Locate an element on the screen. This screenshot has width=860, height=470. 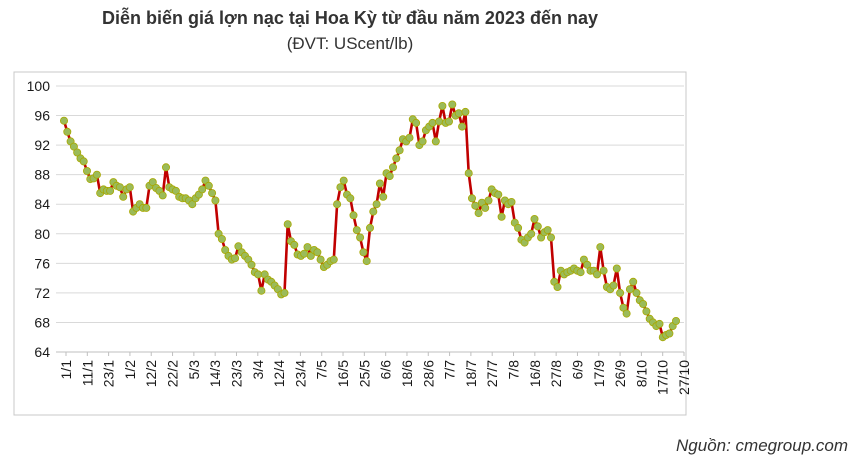
x-tick-label: 27/7 is located at coordinates (492, 373).